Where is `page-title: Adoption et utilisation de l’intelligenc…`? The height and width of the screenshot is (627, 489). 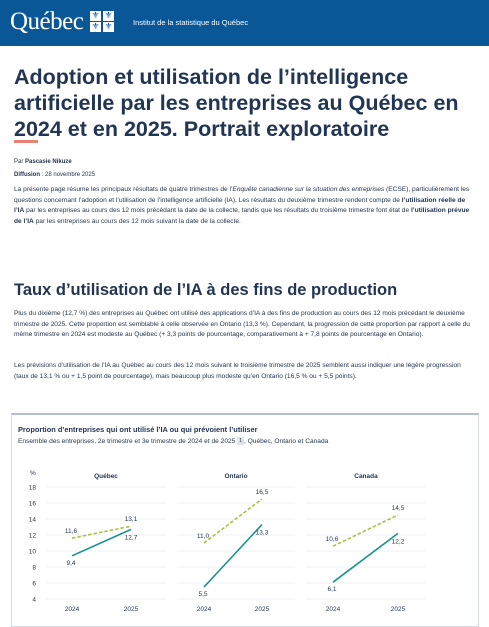 page-title: Adoption et utilisation de l’intelligenc… is located at coordinates (236, 103).